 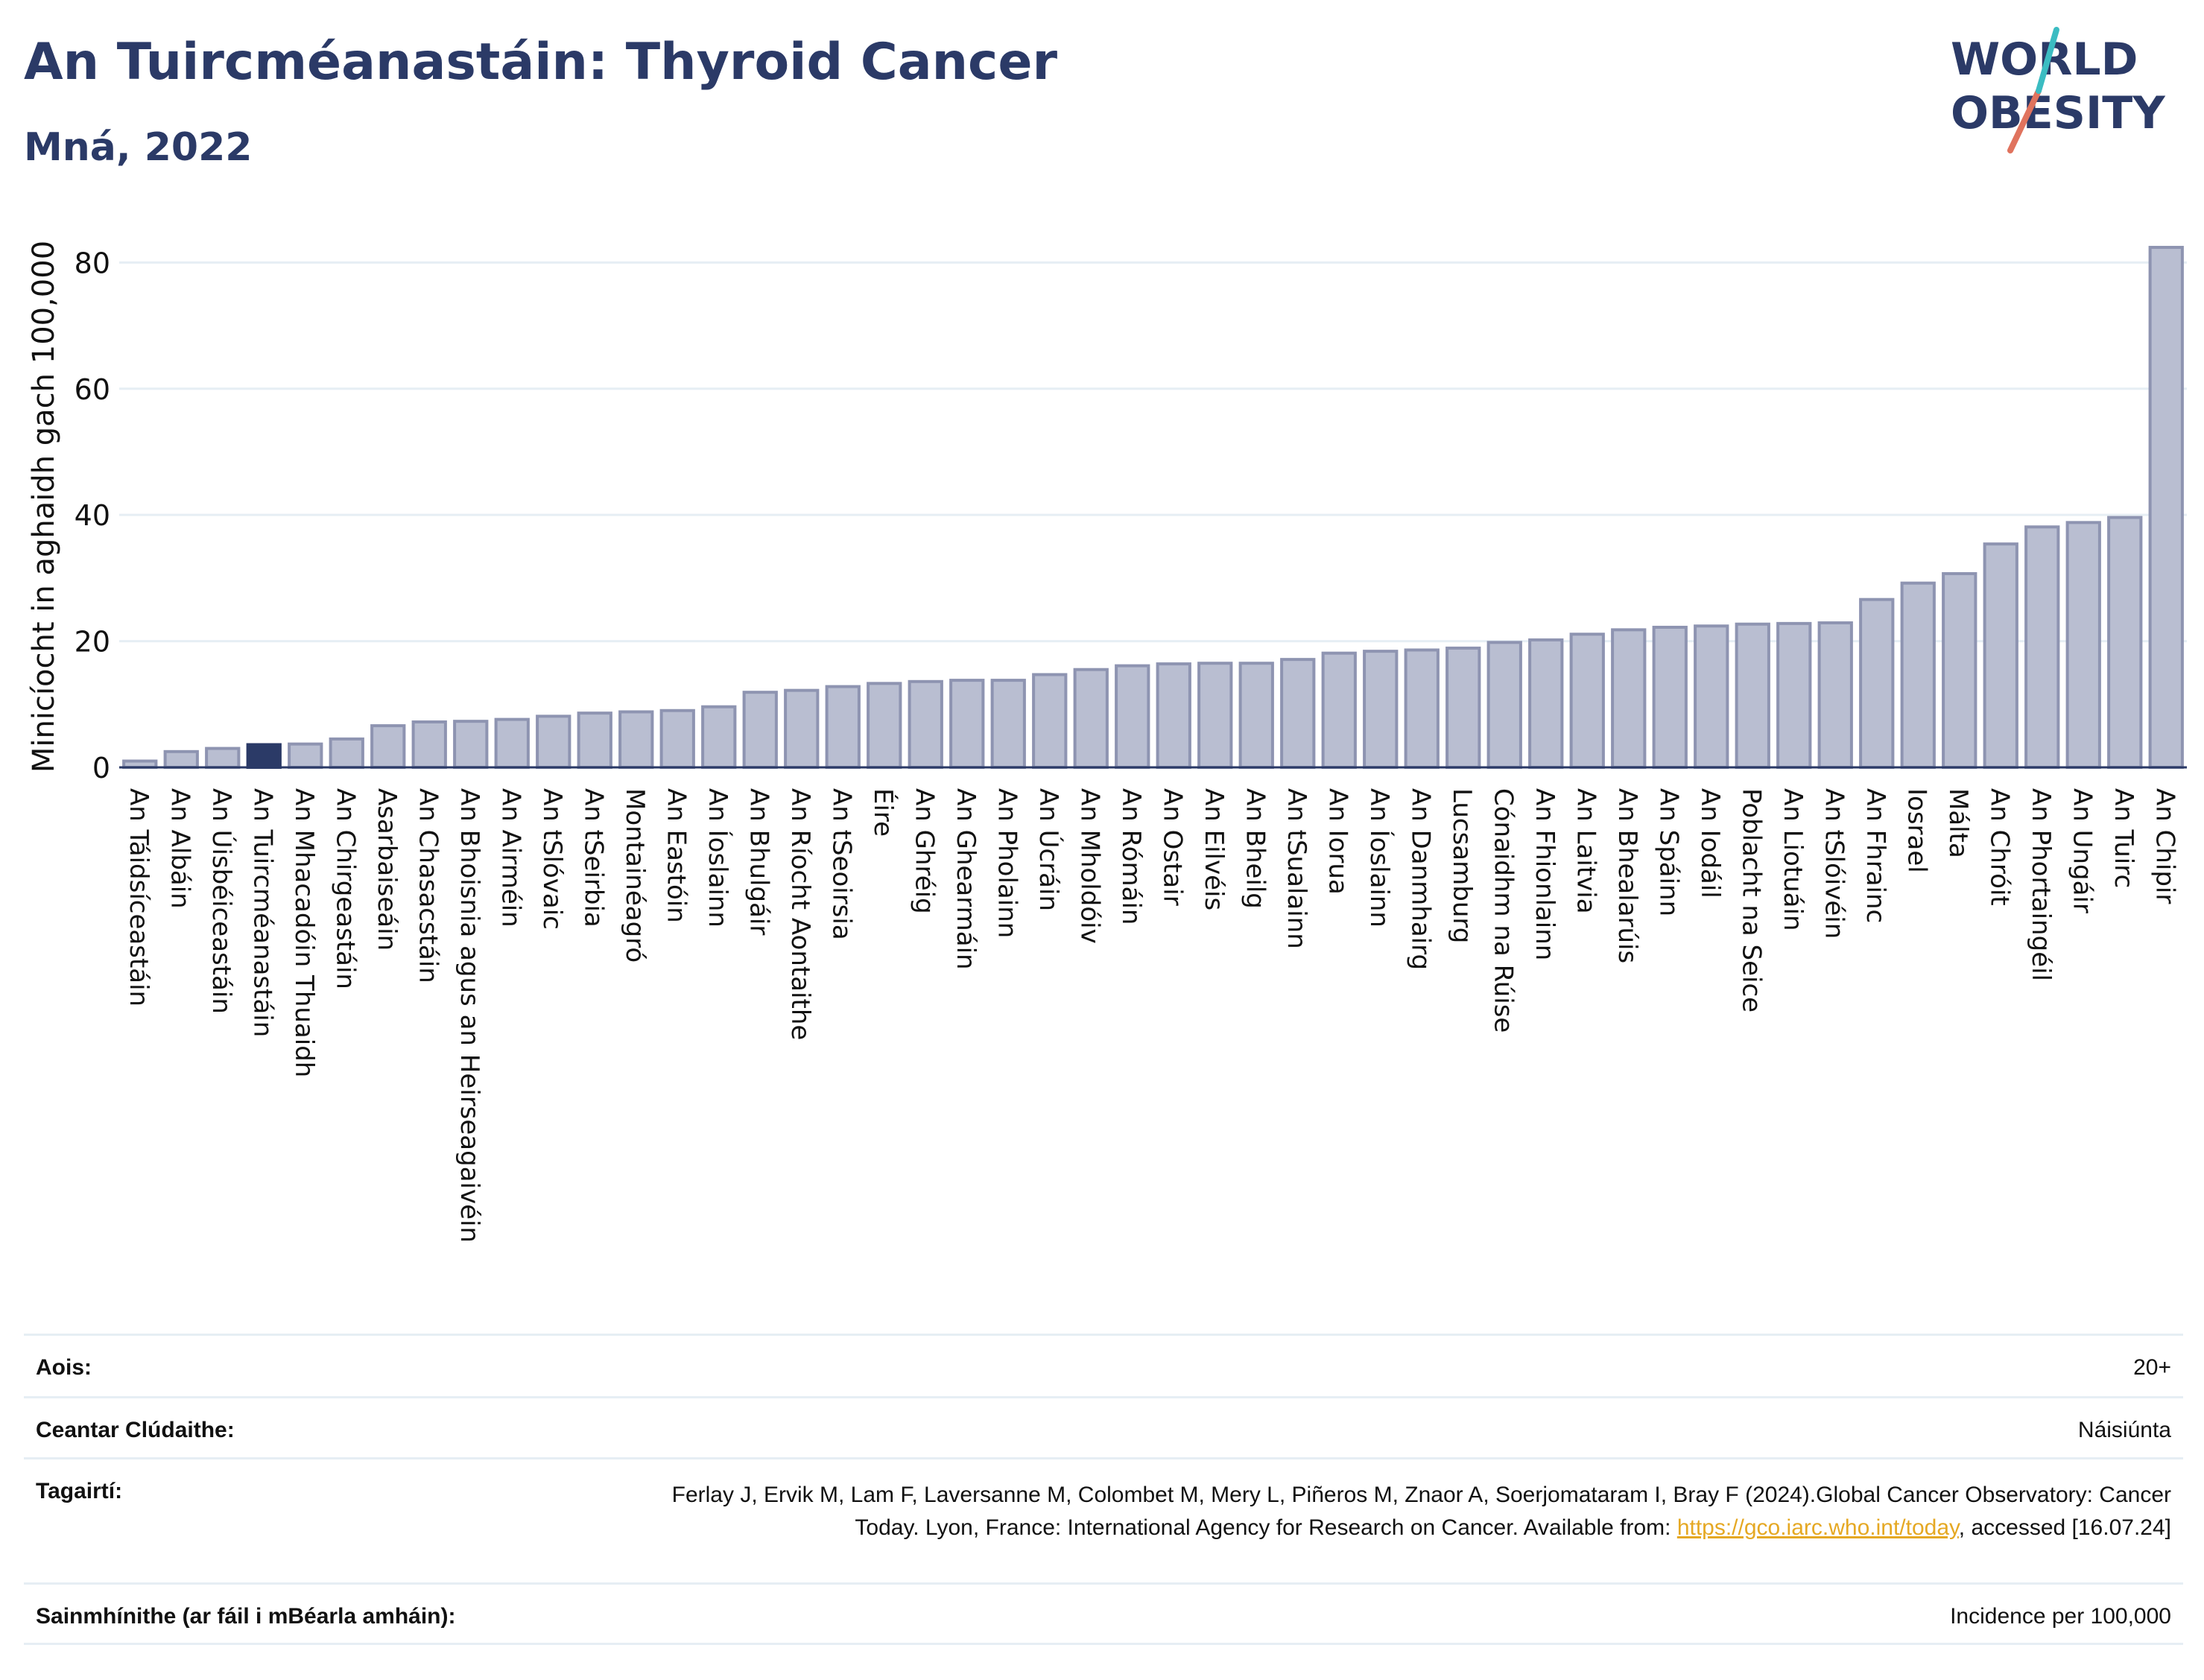 I want to click on x-tick-label: An Bhoisnia agus an Heirseagaivéin, so click(x=469, y=1015).